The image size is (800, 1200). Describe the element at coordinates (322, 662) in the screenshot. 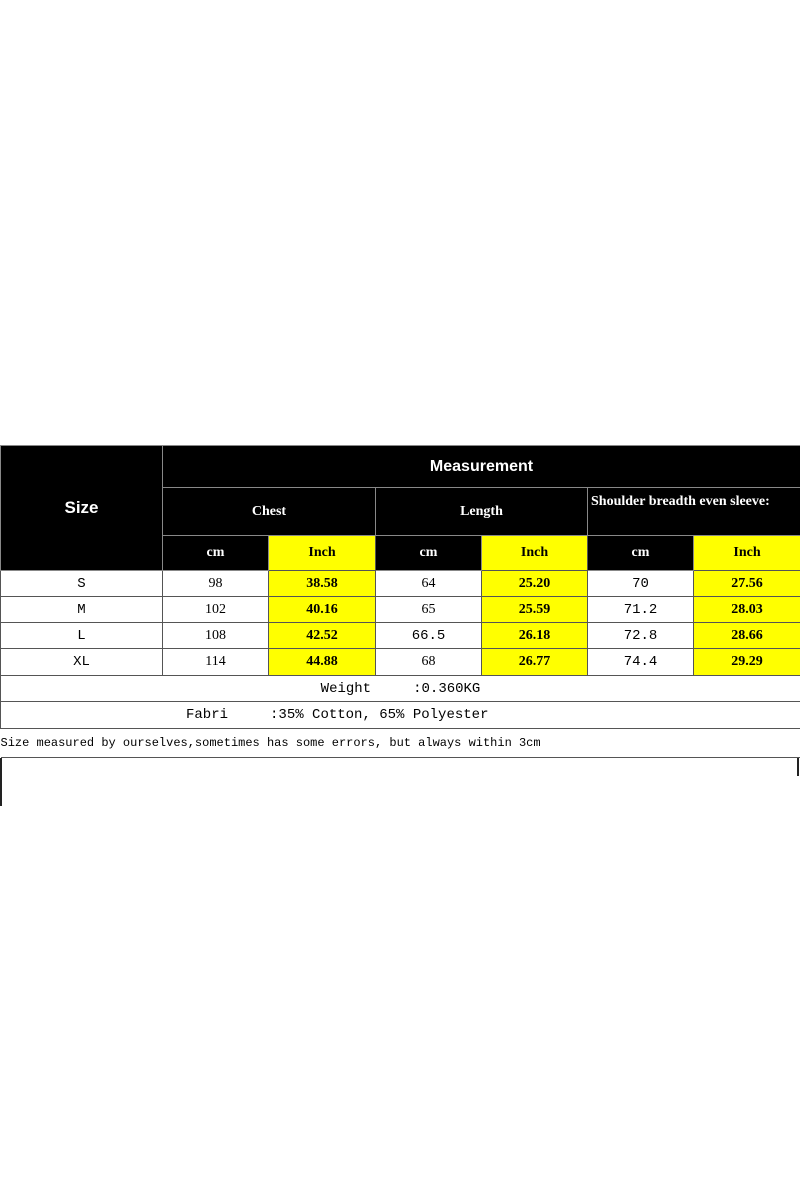

I see `chest-inch-cell: 44.88` at that location.